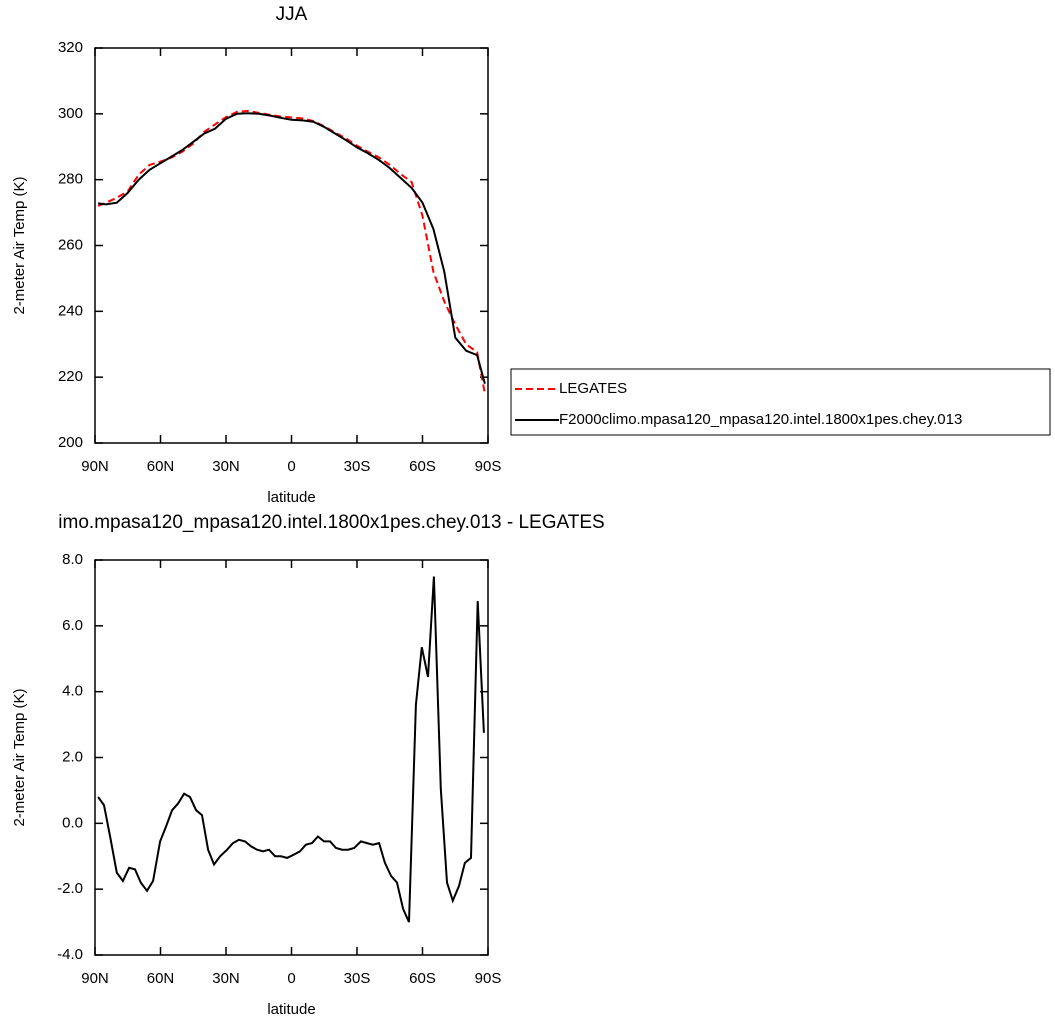  I want to click on y-tick-label: 260, so click(70, 244).